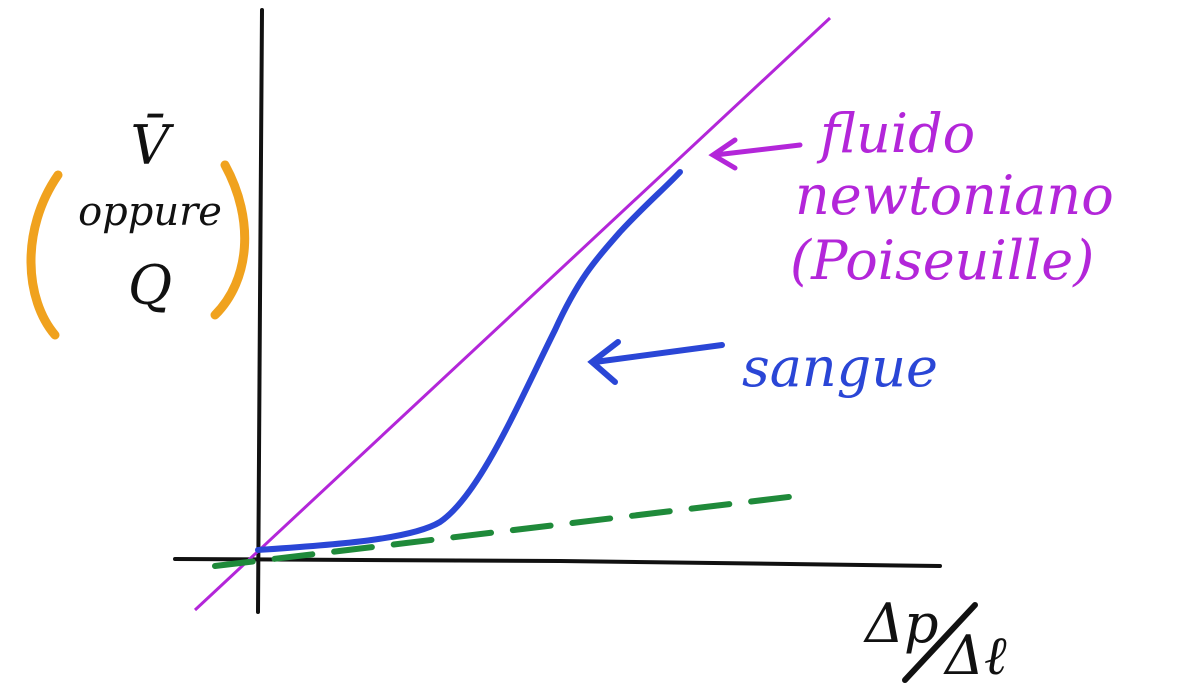 The height and width of the screenshot is (685, 1189). What do you see at coordinates (230, 240) in the screenshot?
I see `paren-right` at bounding box center [230, 240].